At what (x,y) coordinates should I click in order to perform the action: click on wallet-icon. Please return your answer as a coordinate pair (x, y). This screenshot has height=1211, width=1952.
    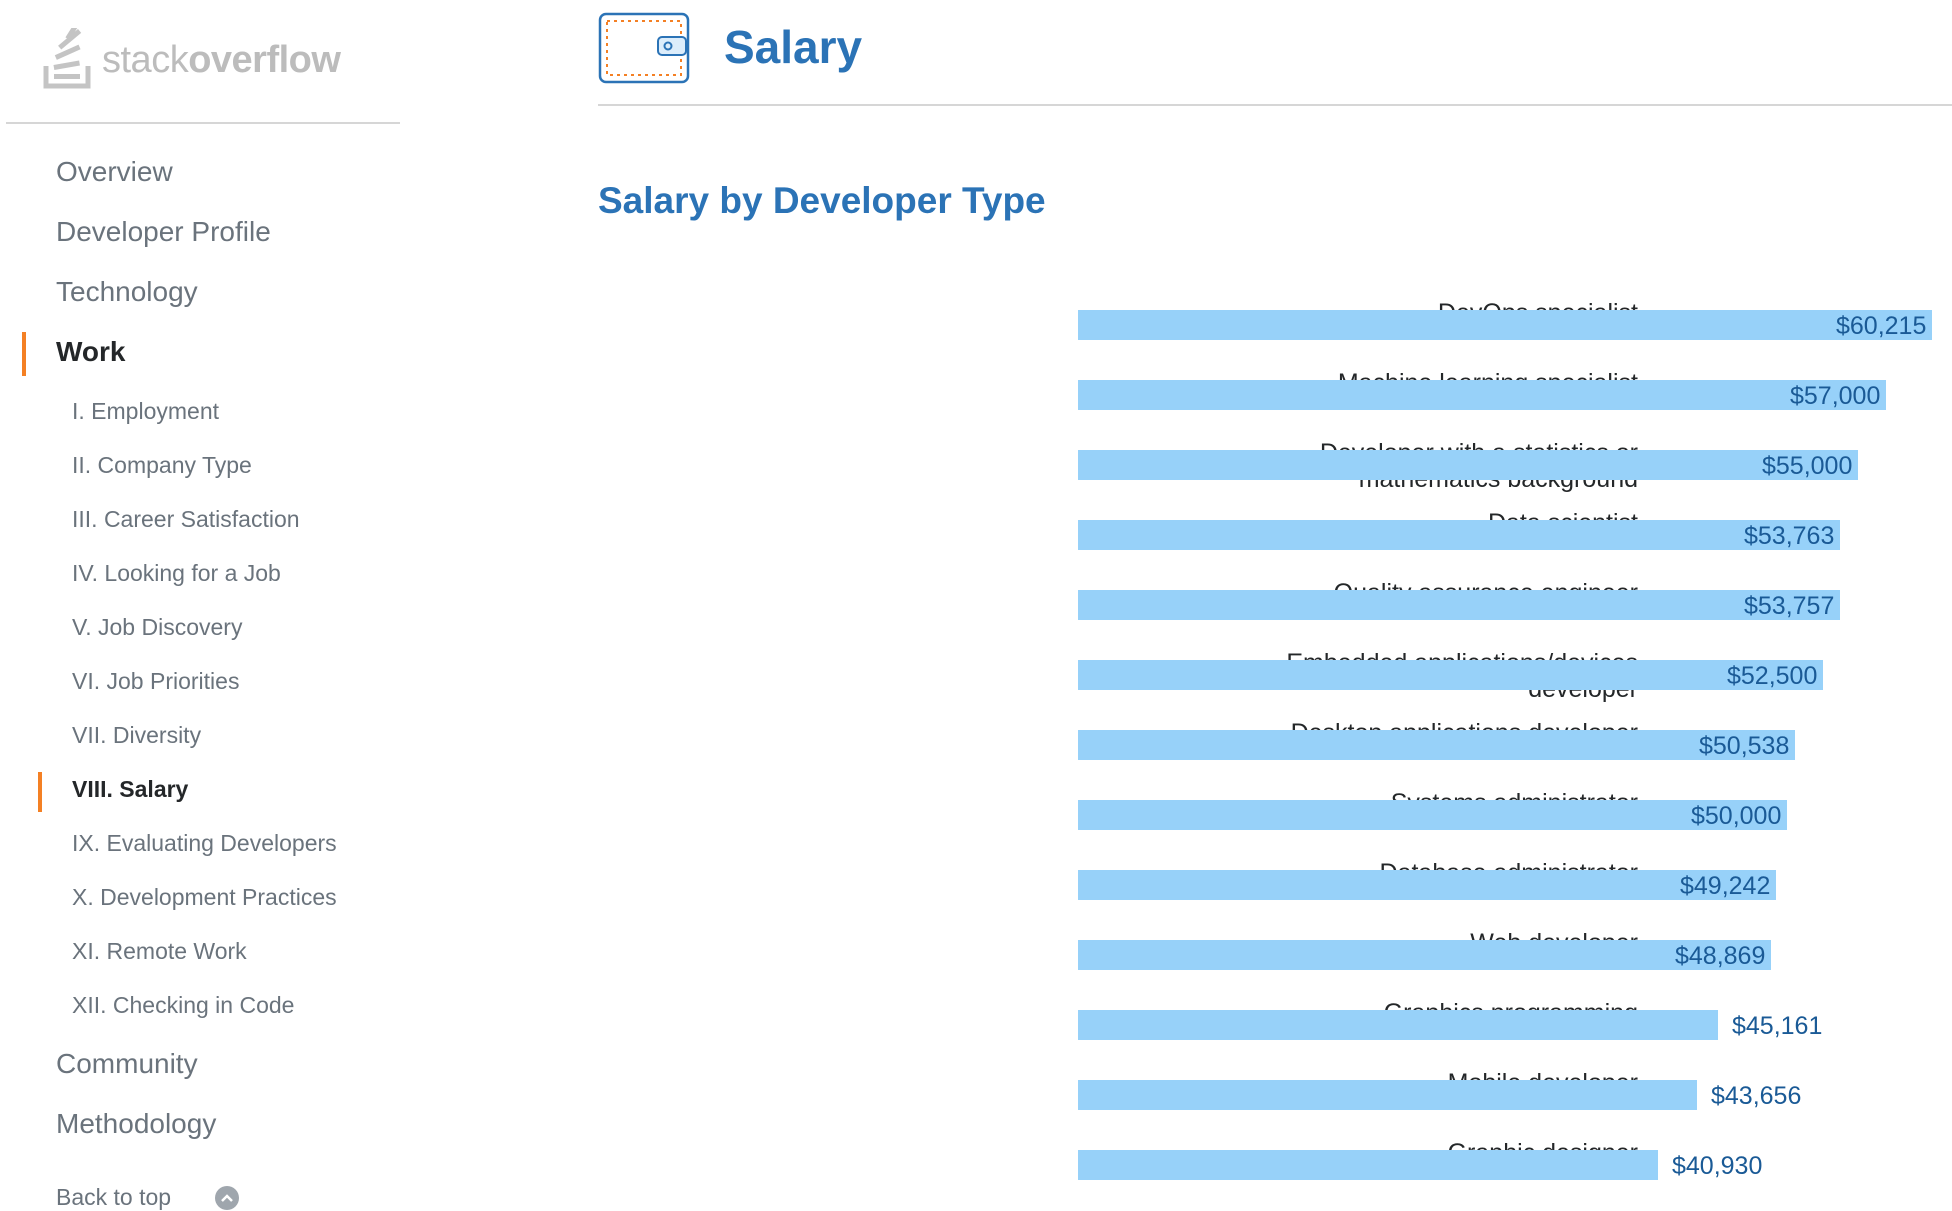
    Looking at the image, I should click on (644, 48).